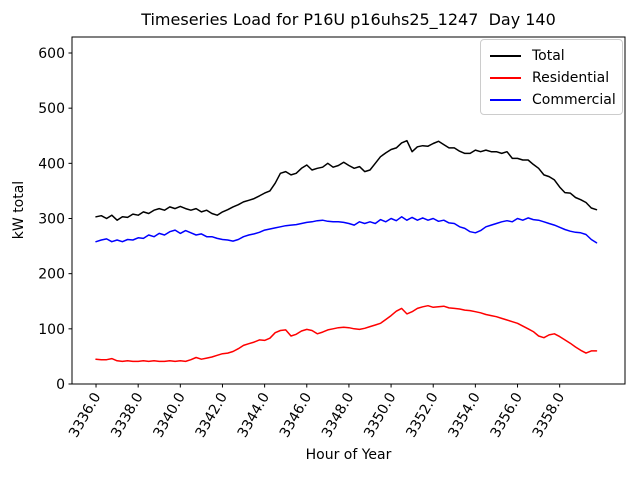 Image resolution: width=640 pixels, height=480 pixels. Describe the element at coordinates (549, 415) in the screenshot. I see `x-tick-label: 3358.0` at that location.